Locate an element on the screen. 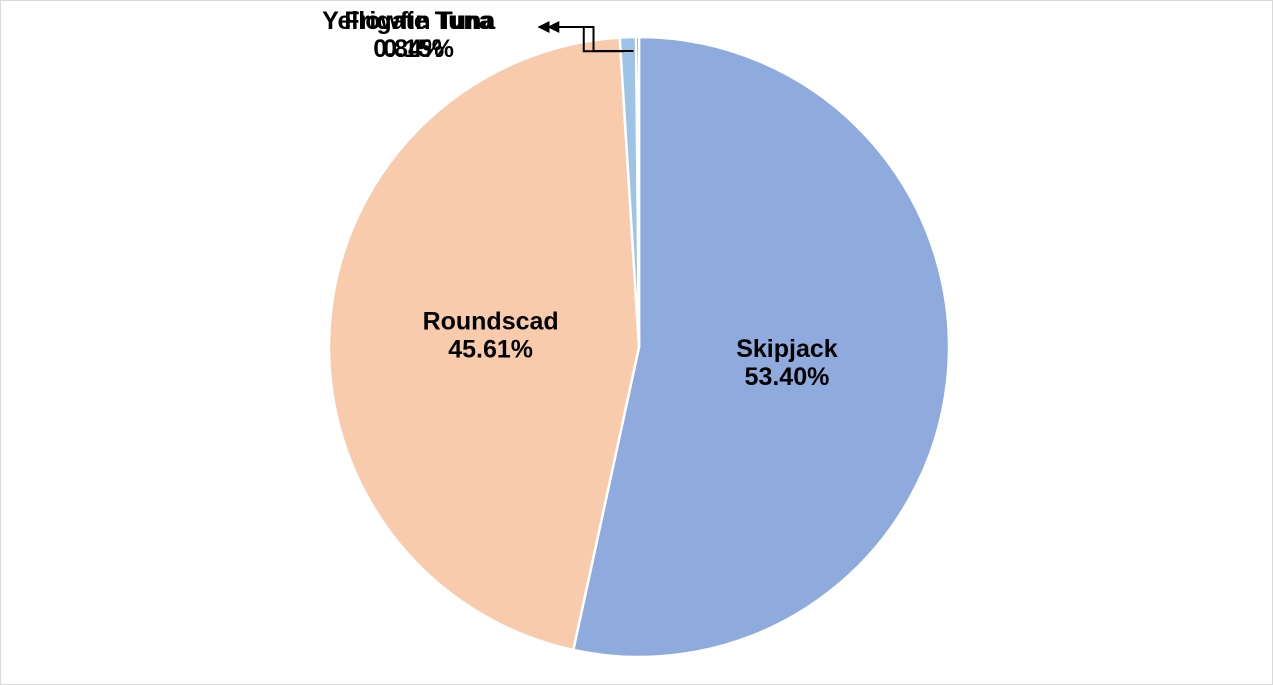 This screenshot has height=685, width=1273. data-label-skipjack: Skipjack 53.40% is located at coordinates (787, 363).